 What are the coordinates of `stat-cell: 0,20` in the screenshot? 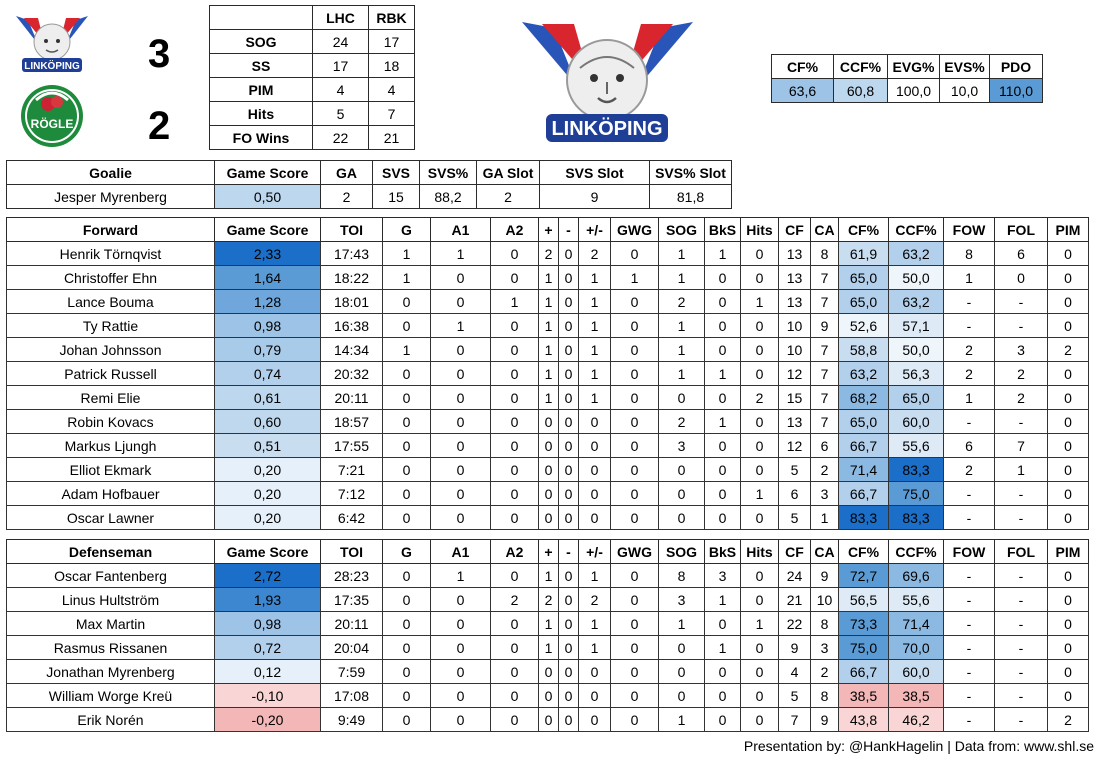 It's located at (267, 469).